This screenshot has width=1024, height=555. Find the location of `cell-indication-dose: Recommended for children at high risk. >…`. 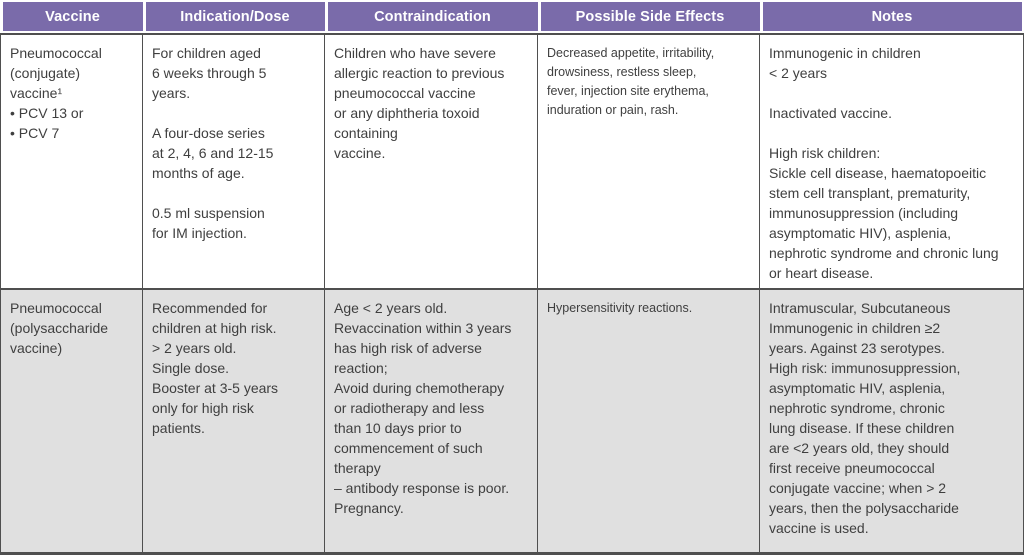

cell-indication-dose: Recommended for children at high risk. >… is located at coordinates (234, 421).